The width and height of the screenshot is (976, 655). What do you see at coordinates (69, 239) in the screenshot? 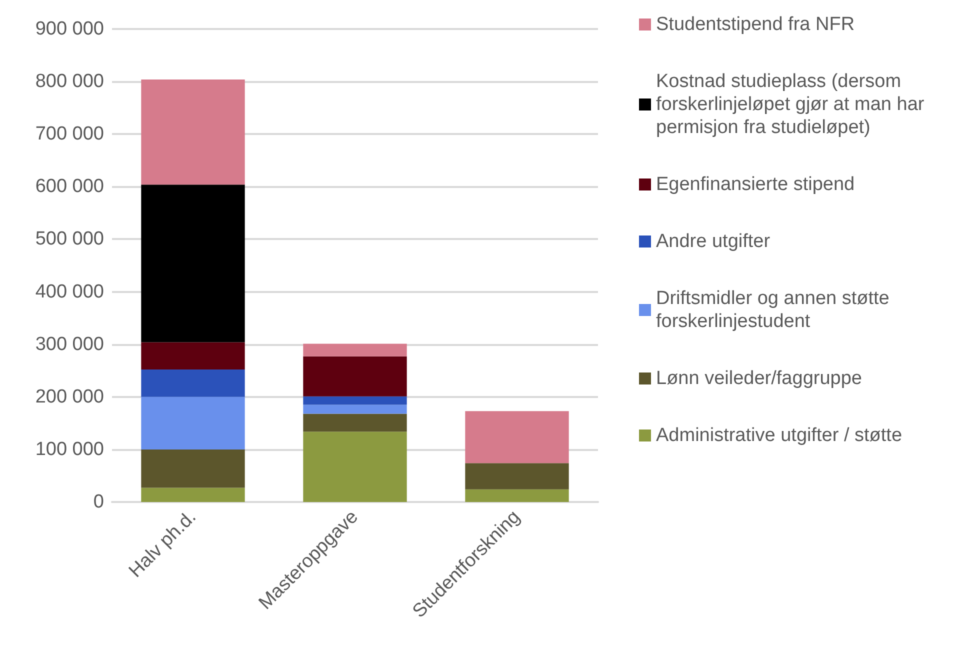
I see `y-tick-label: 500 000` at bounding box center [69, 239].